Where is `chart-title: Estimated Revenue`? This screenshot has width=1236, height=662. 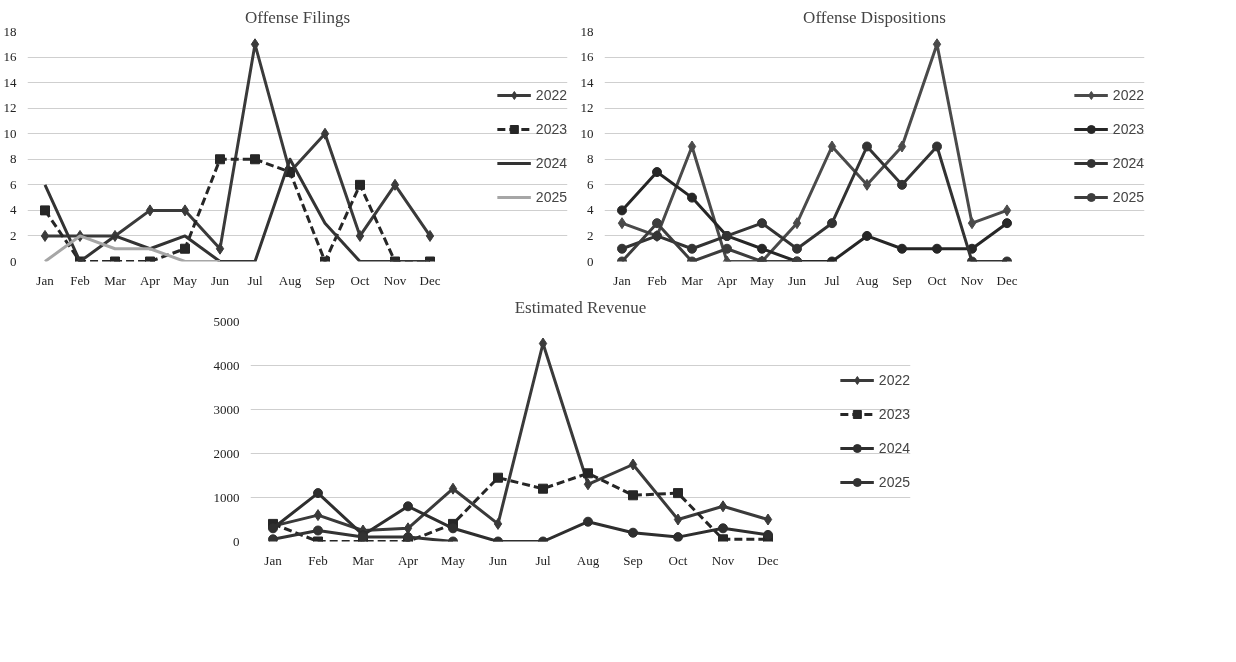
chart-title: Estimated Revenue is located at coordinates (580, 307).